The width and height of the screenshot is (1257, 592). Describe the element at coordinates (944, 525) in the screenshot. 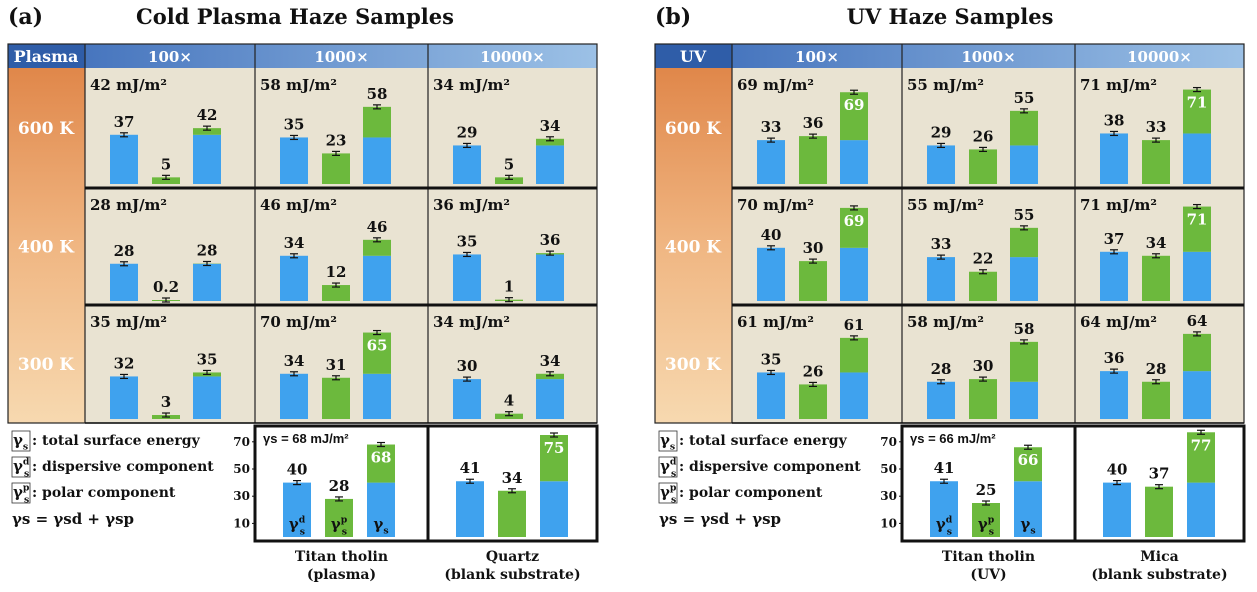

I see `bar-symbol-dispersive: γd s` at that location.